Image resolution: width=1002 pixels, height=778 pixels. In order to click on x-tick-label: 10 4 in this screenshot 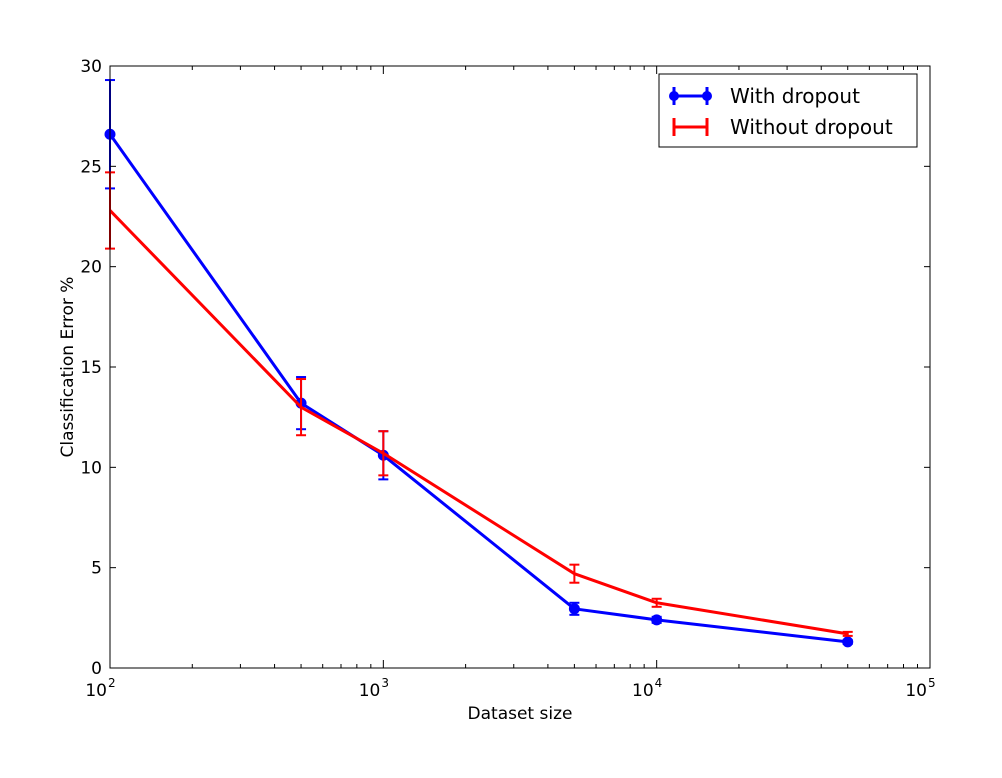, I will do `click(647, 688)`.